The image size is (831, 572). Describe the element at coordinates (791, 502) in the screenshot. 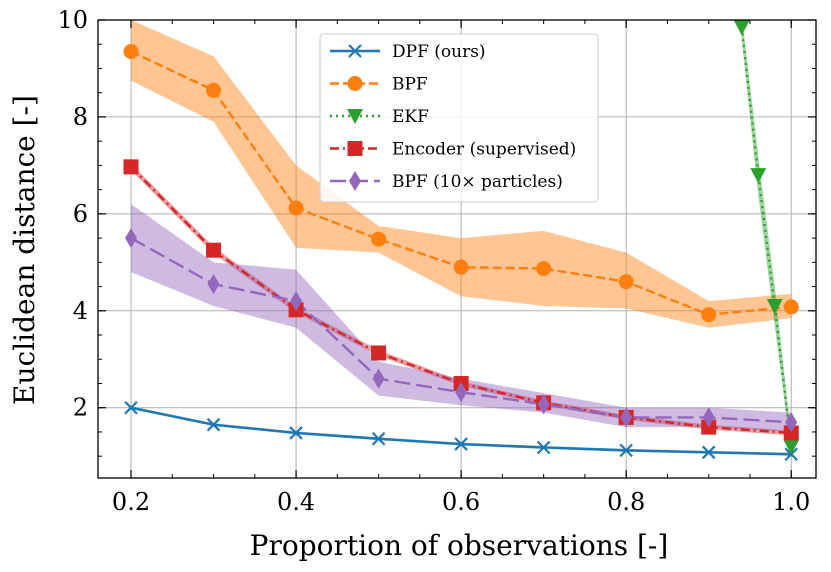

I see `x-tick-label: 1.0` at that location.